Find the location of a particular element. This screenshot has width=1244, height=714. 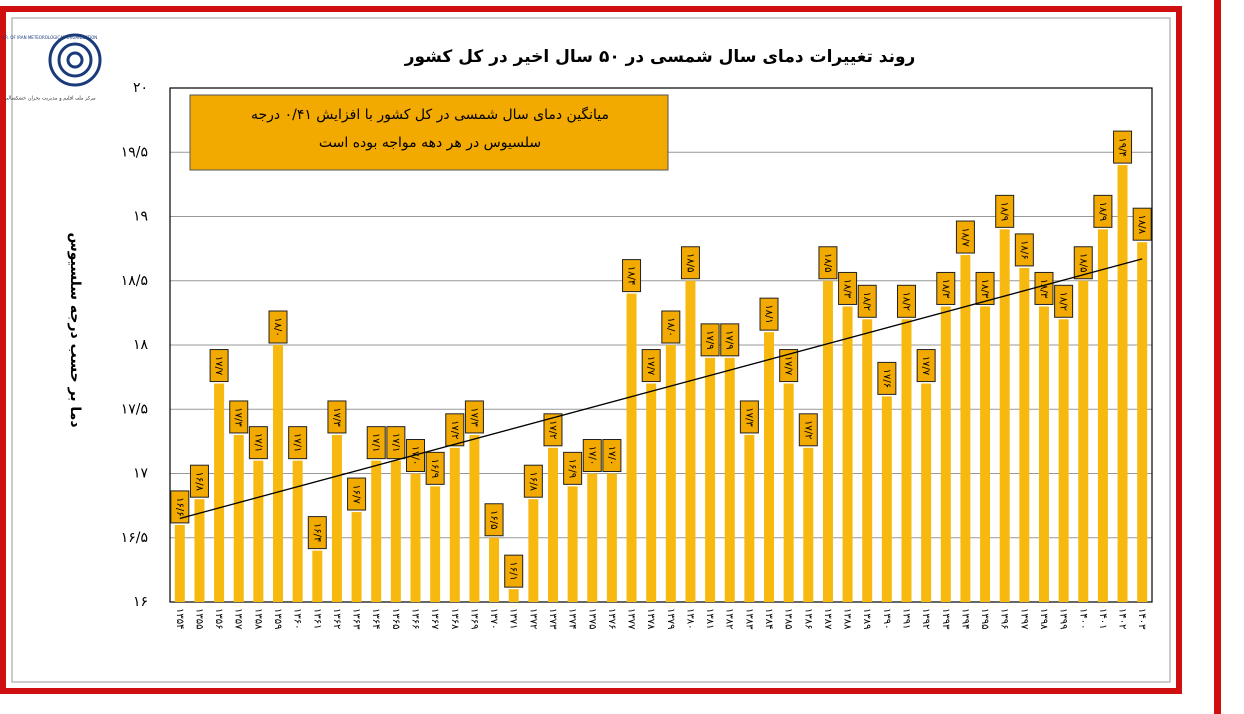

x-tick-label: ۱۳۸۹ is located at coordinates (866, 618).